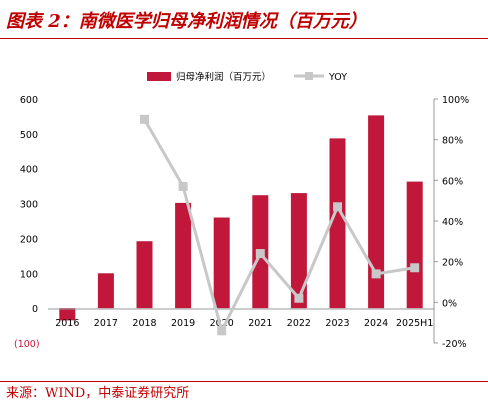 This screenshot has height=406, width=488. I want to click on bar-2018, so click(144, 275).